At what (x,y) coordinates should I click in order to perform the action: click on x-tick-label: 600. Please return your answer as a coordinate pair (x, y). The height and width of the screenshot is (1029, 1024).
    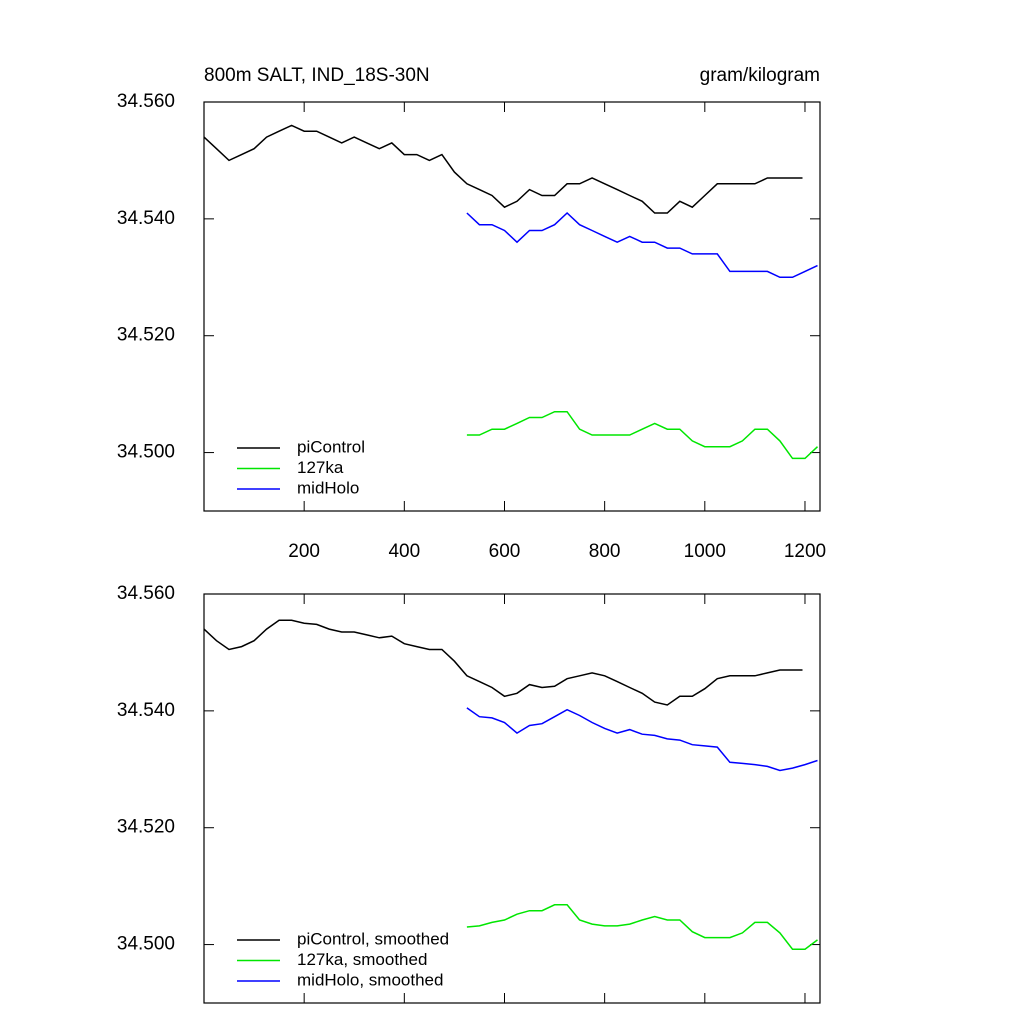
    Looking at the image, I should click on (505, 551).